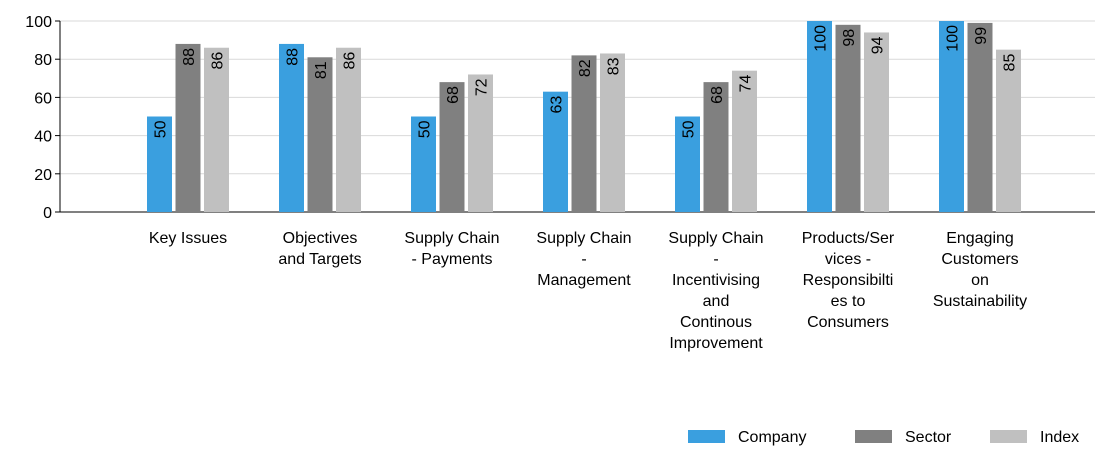  Describe the element at coordinates (482, 87) in the screenshot. I see `value-label: 72` at that location.